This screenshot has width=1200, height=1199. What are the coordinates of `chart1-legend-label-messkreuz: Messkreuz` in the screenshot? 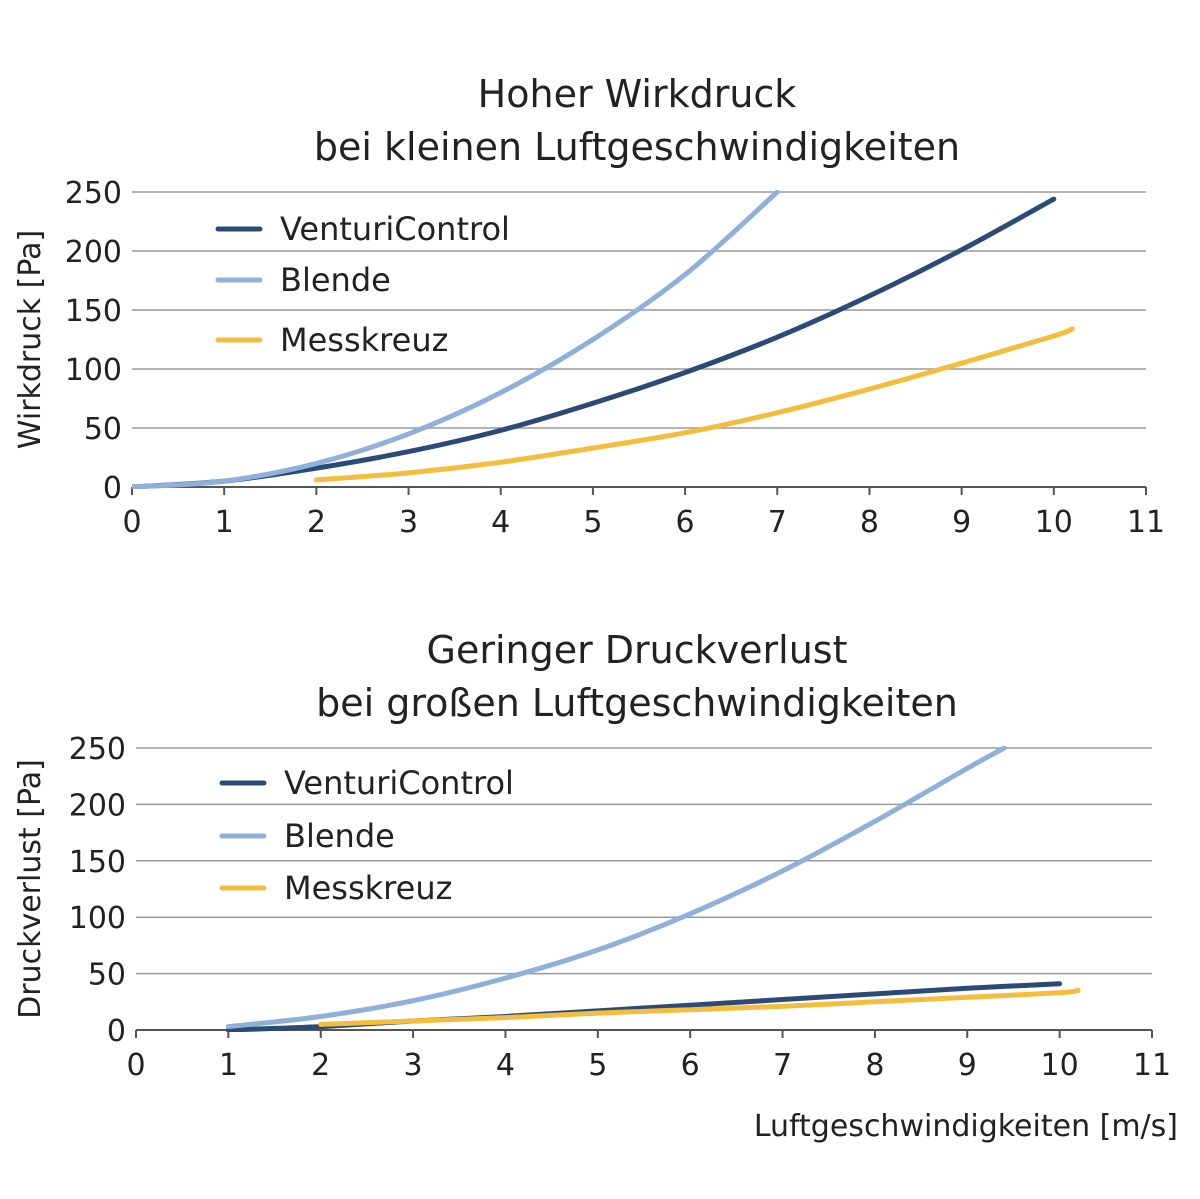 It's located at (364, 340).